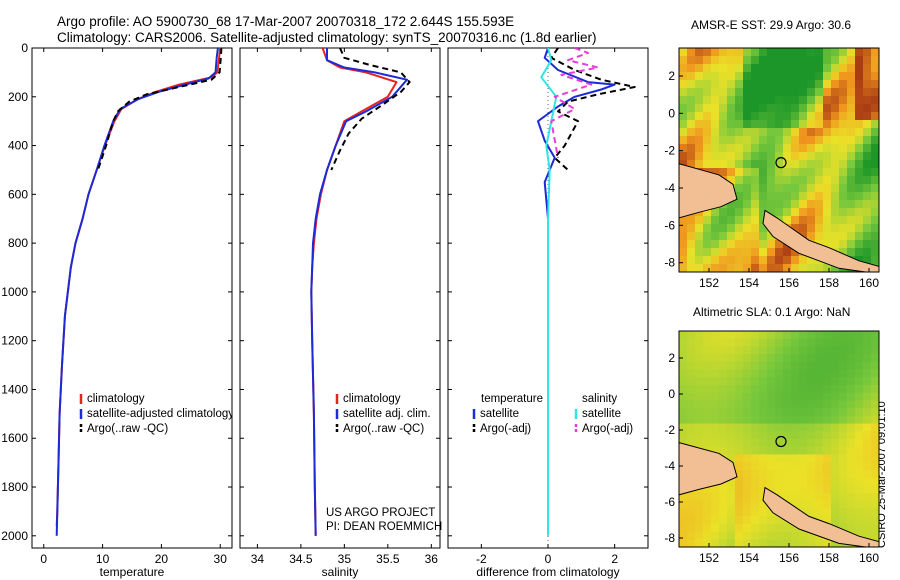  I want to click on legend-entry-1-label: satellite adj. clim., so click(387, 414).